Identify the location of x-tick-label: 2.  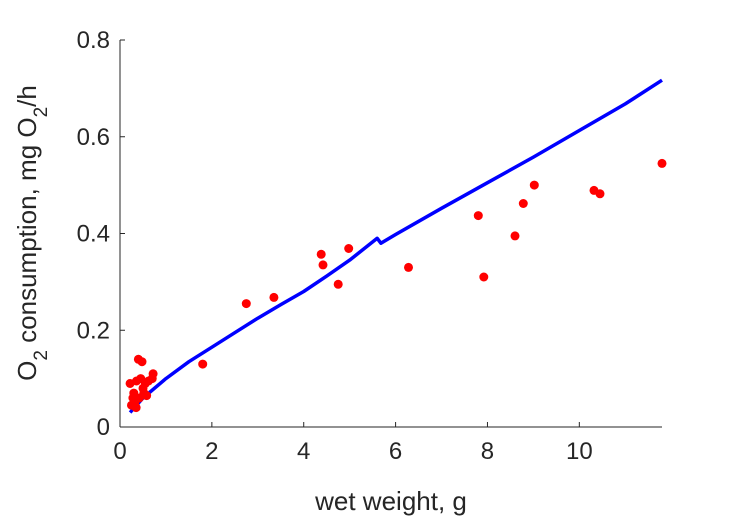
(211, 451).